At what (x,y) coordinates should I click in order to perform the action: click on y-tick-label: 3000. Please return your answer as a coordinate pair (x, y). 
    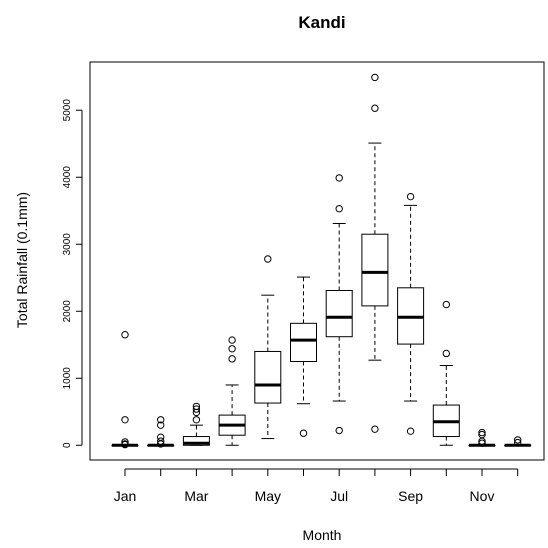
    Looking at the image, I should click on (67, 244).